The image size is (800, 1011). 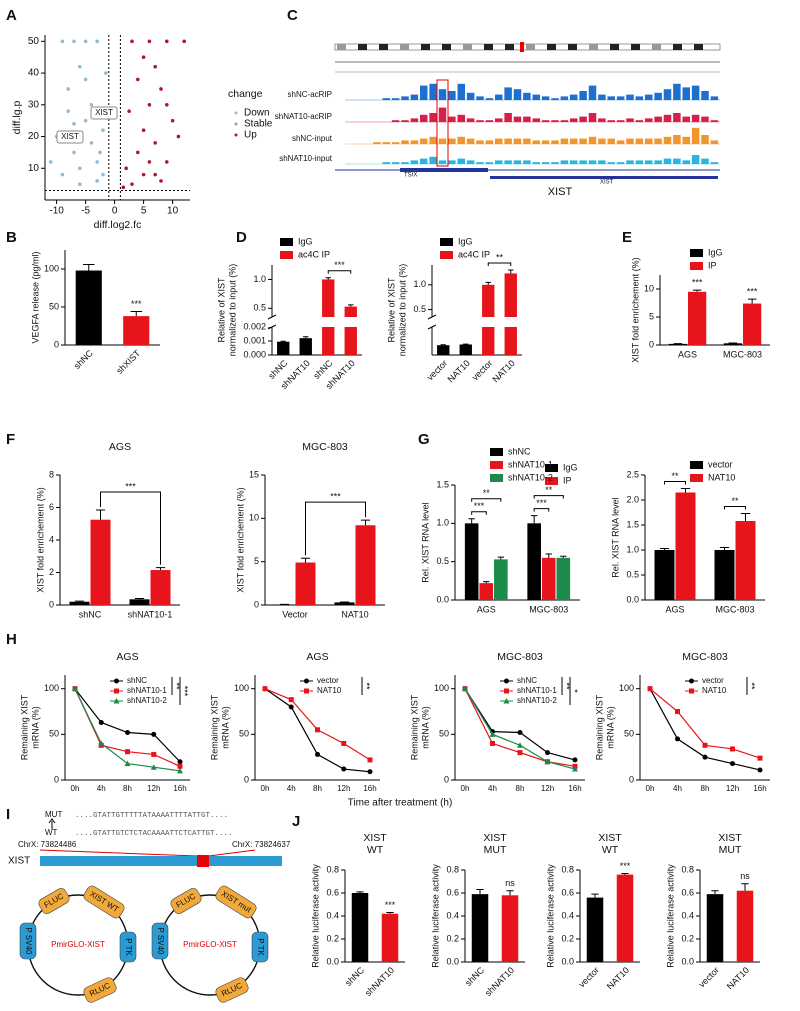 What do you see at coordinates (651, 316) in the screenshot?
I see `y-tick-label: 5` at bounding box center [651, 316].